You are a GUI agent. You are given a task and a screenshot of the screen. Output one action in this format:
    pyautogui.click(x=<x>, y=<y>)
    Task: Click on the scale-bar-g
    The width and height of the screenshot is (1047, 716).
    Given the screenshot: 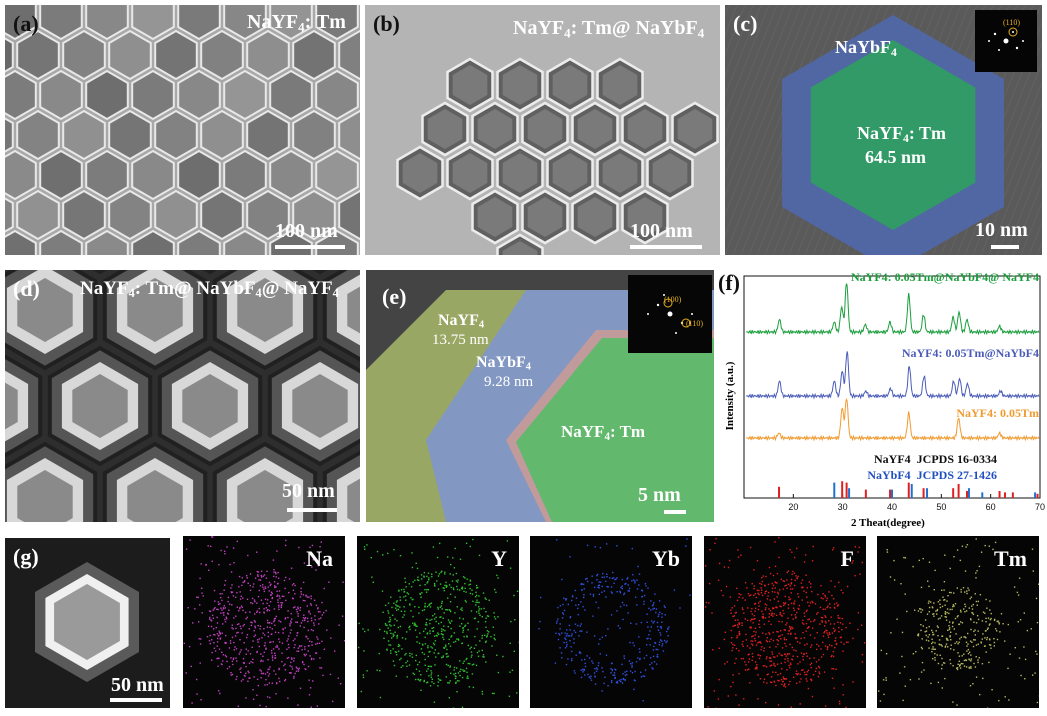 What is the action you would take?
    pyautogui.click(x=136, y=700)
    